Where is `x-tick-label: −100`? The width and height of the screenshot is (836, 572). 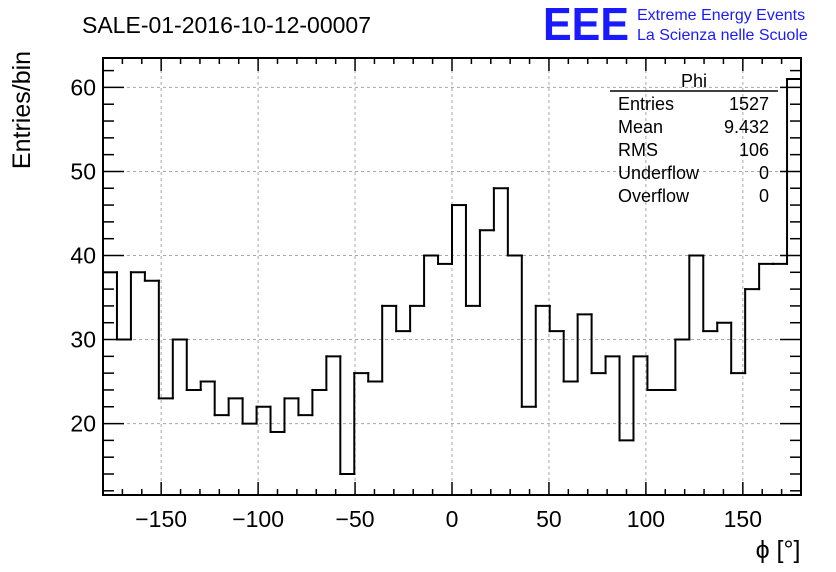
x-tick-label: −100 is located at coordinates (258, 519).